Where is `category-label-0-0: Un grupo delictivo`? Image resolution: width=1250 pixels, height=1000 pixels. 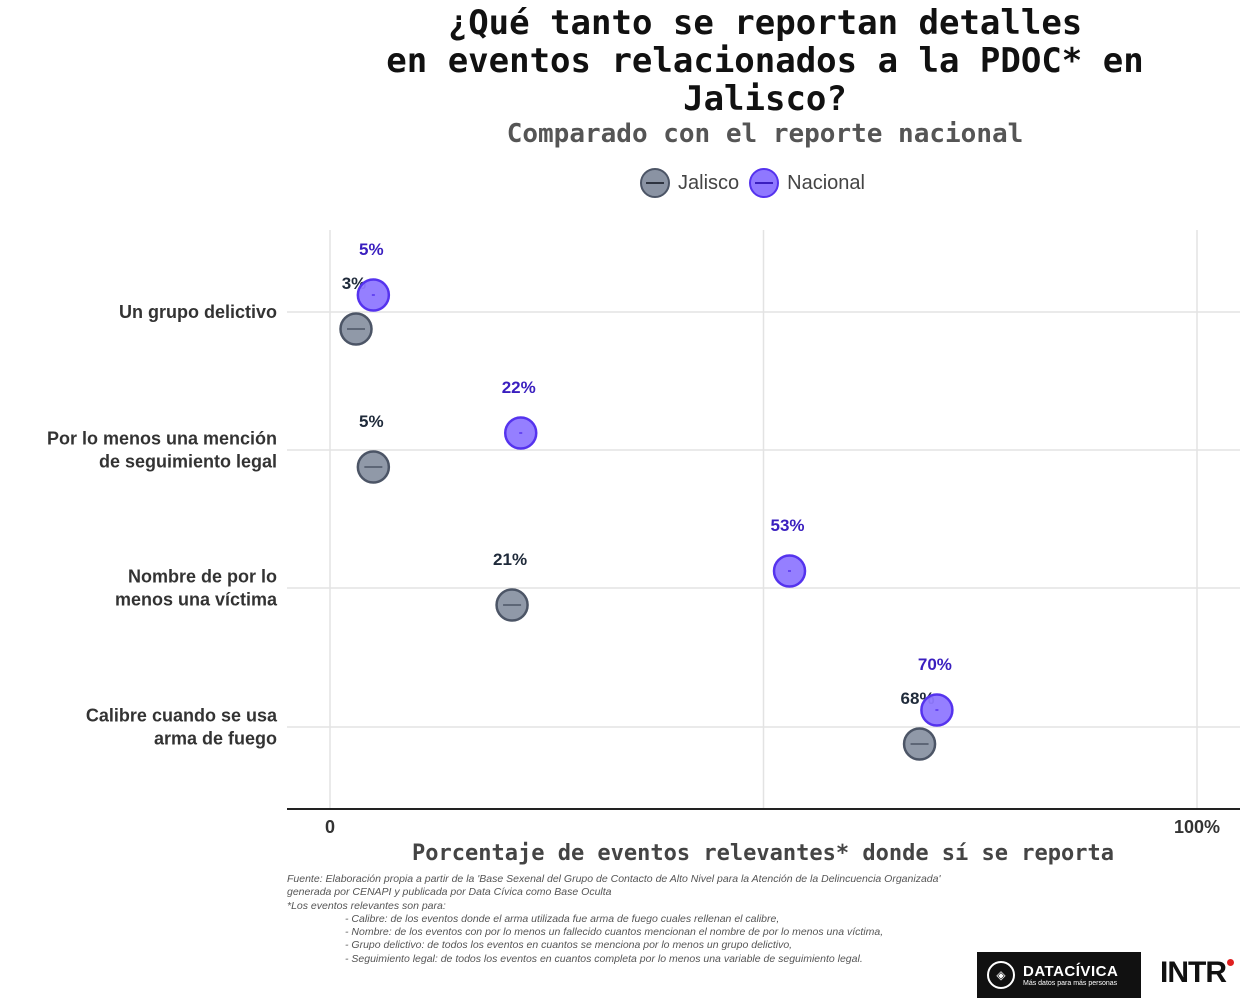
category-label-0-0: Un grupo delictivo is located at coordinates (198, 312).